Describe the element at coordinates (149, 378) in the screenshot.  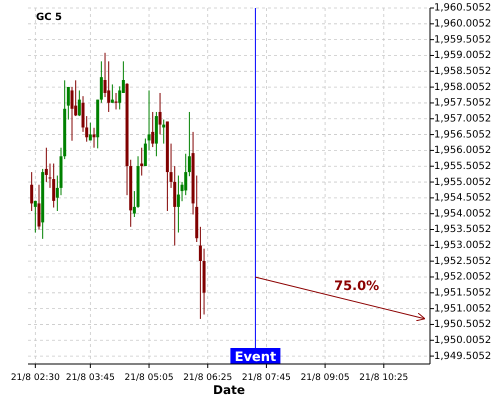
I see `x-tick-label: 21/8 05:05` at that location.